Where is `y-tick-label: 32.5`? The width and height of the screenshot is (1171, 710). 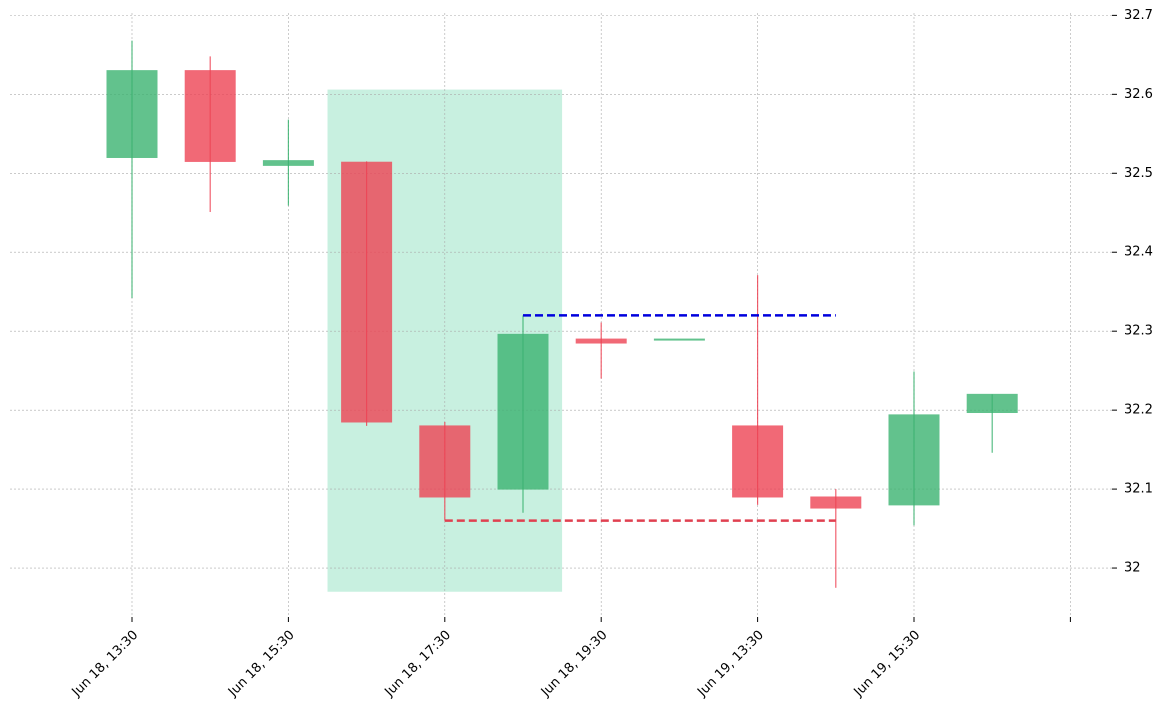
y-tick-label: 32.5 is located at coordinates (1138, 173).